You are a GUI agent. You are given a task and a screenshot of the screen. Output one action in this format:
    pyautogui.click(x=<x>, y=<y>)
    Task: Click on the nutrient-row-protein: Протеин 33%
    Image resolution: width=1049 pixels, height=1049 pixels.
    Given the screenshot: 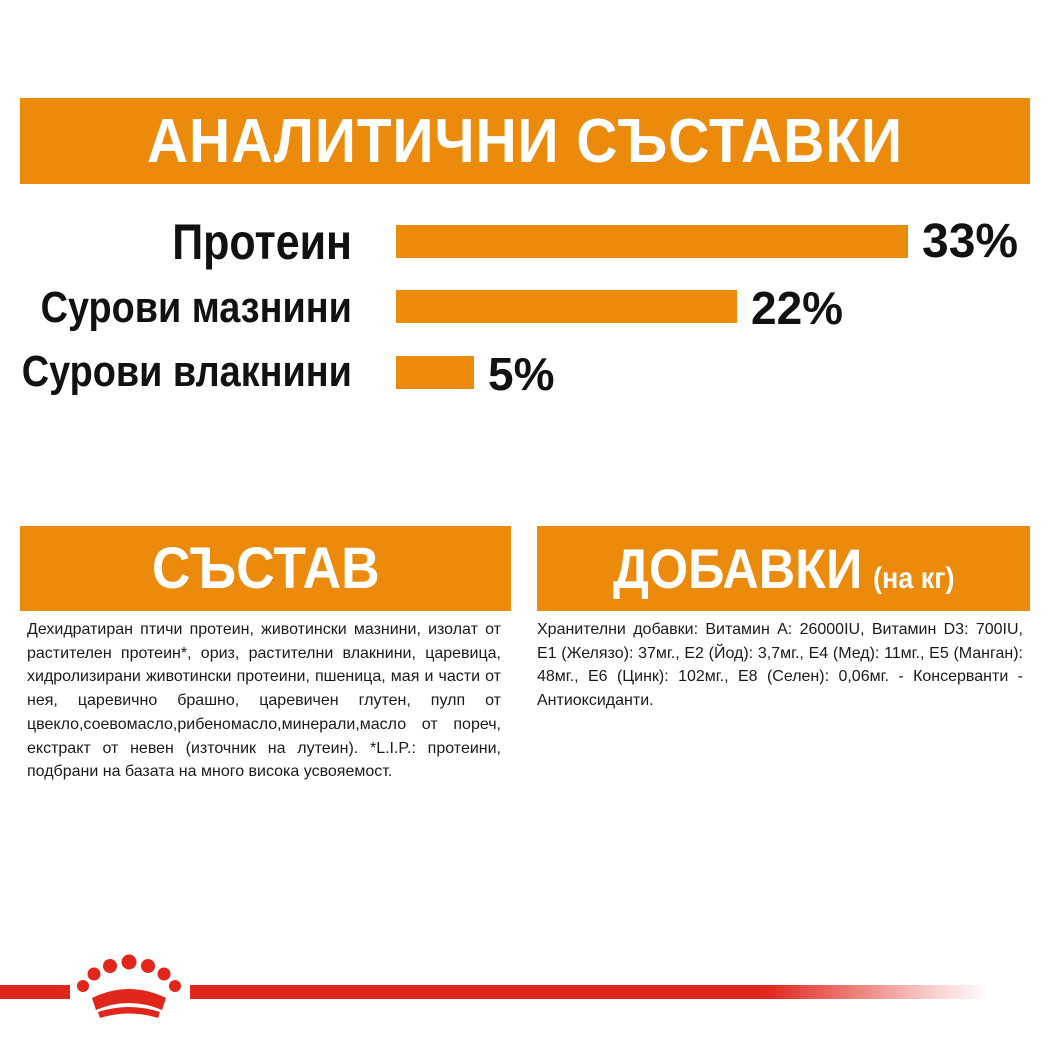 What is the action you would take?
    pyautogui.click(x=524, y=242)
    